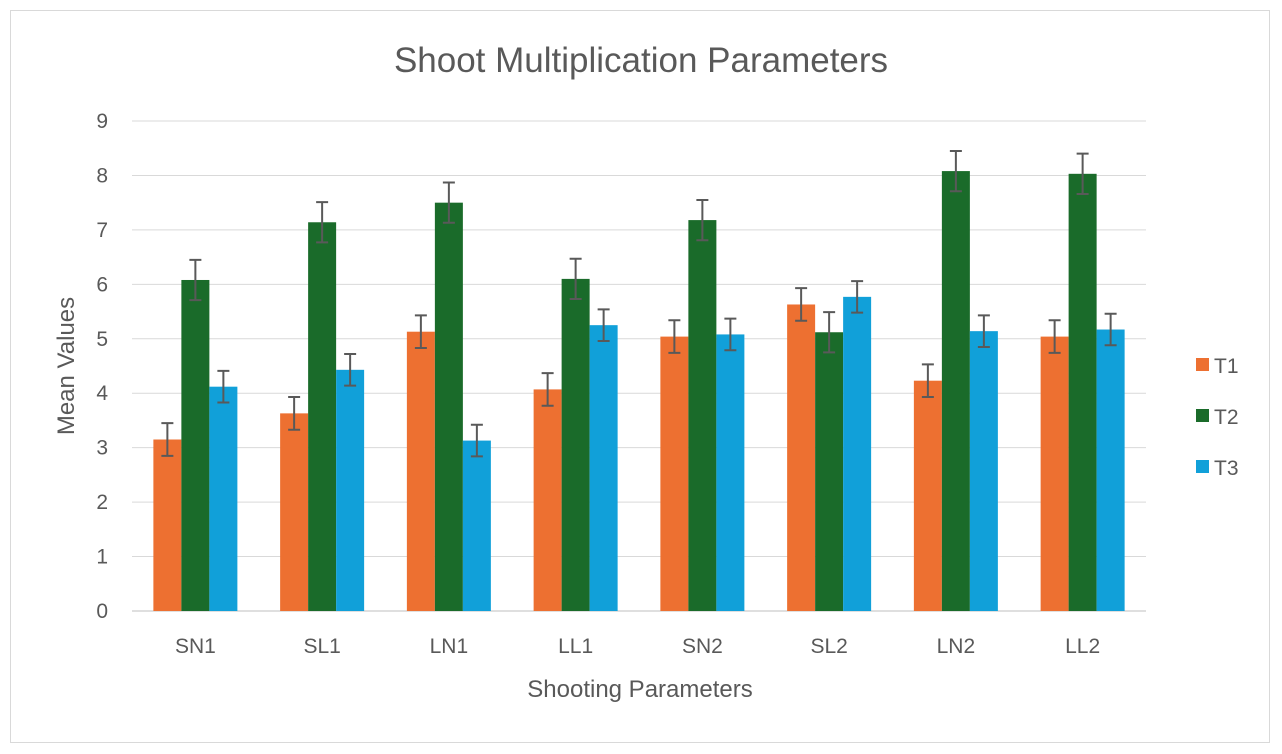 This screenshot has height=754, width=1282. Describe the element at coordinates (1054, 473) in the screenshot. I see `bar-t1-ll2` at that location.